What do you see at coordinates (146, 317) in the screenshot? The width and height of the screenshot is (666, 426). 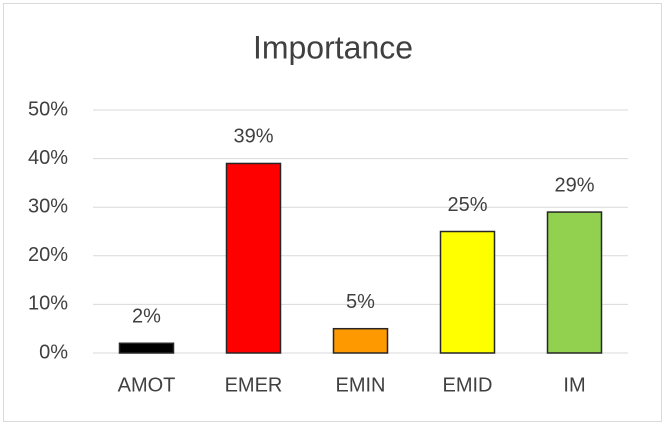 I see `value-label: 2%` at bounding box center [146, 317].